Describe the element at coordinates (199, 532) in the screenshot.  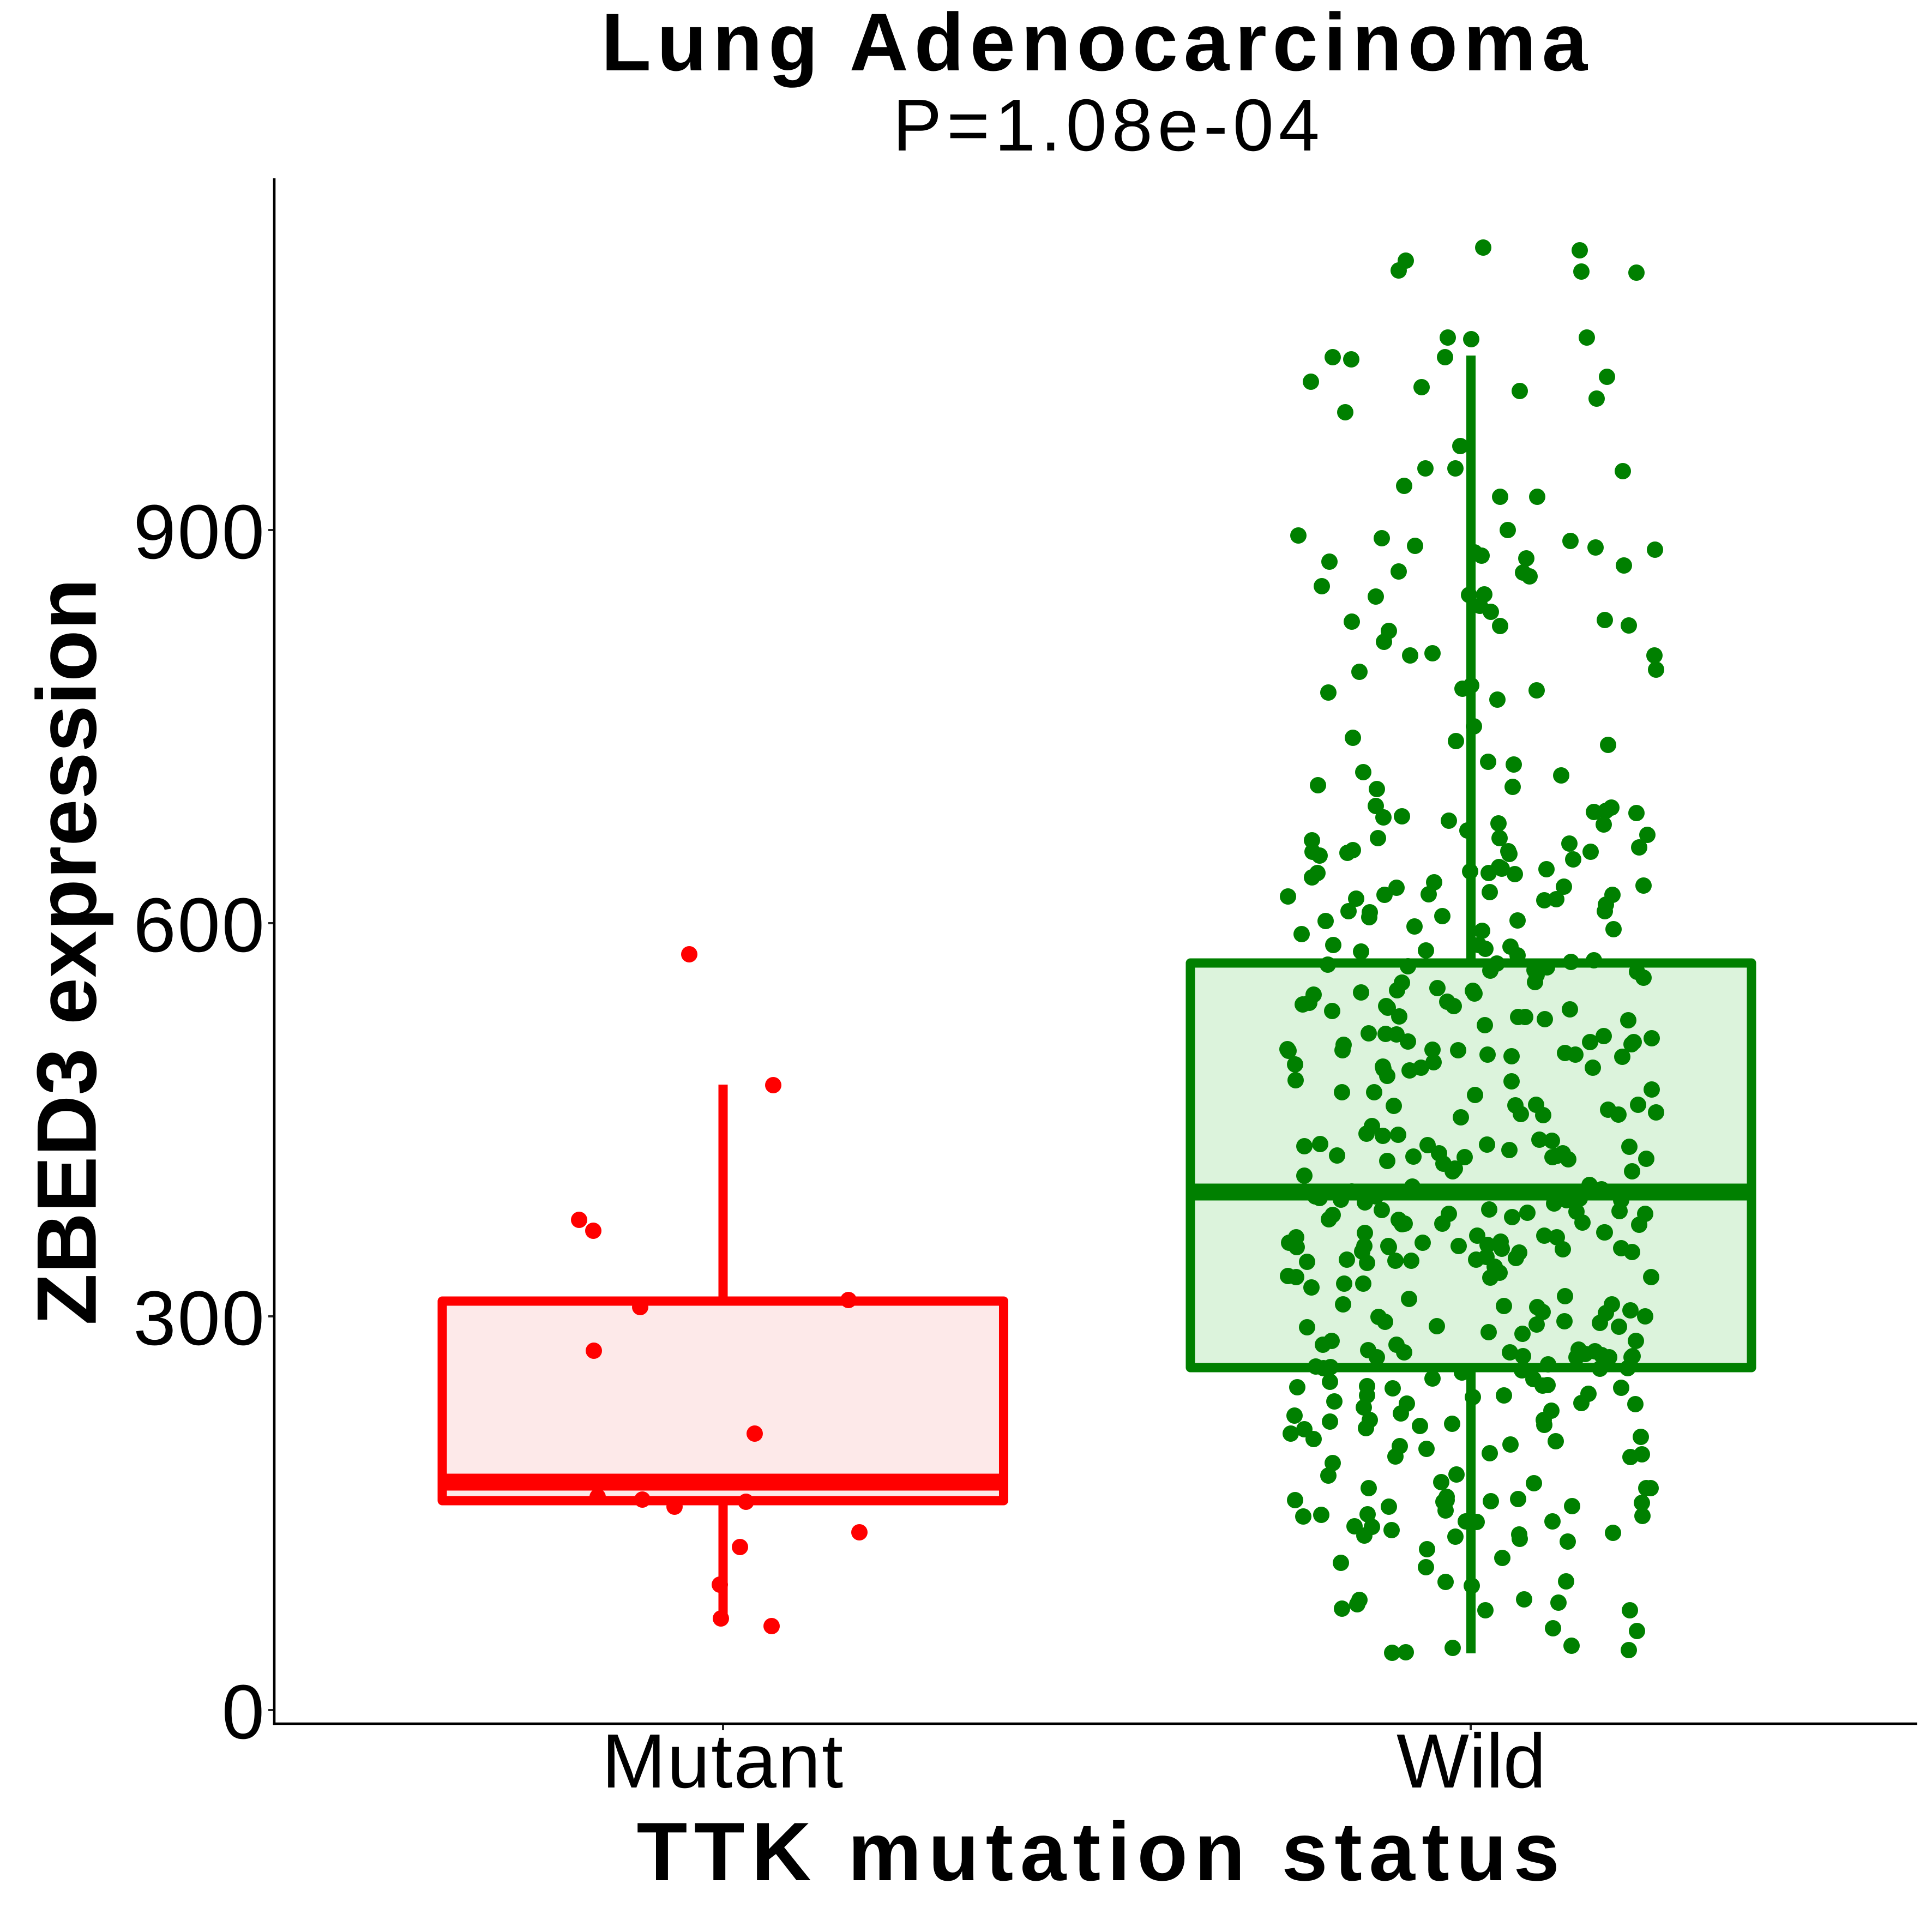
I see `svg-text: 900` at that location.